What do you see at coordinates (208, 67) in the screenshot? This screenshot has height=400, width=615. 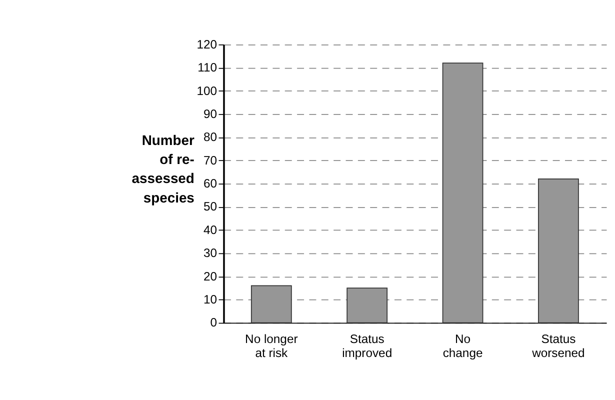 I see `y-tick-label: 110` at bounding box center [208, 67].